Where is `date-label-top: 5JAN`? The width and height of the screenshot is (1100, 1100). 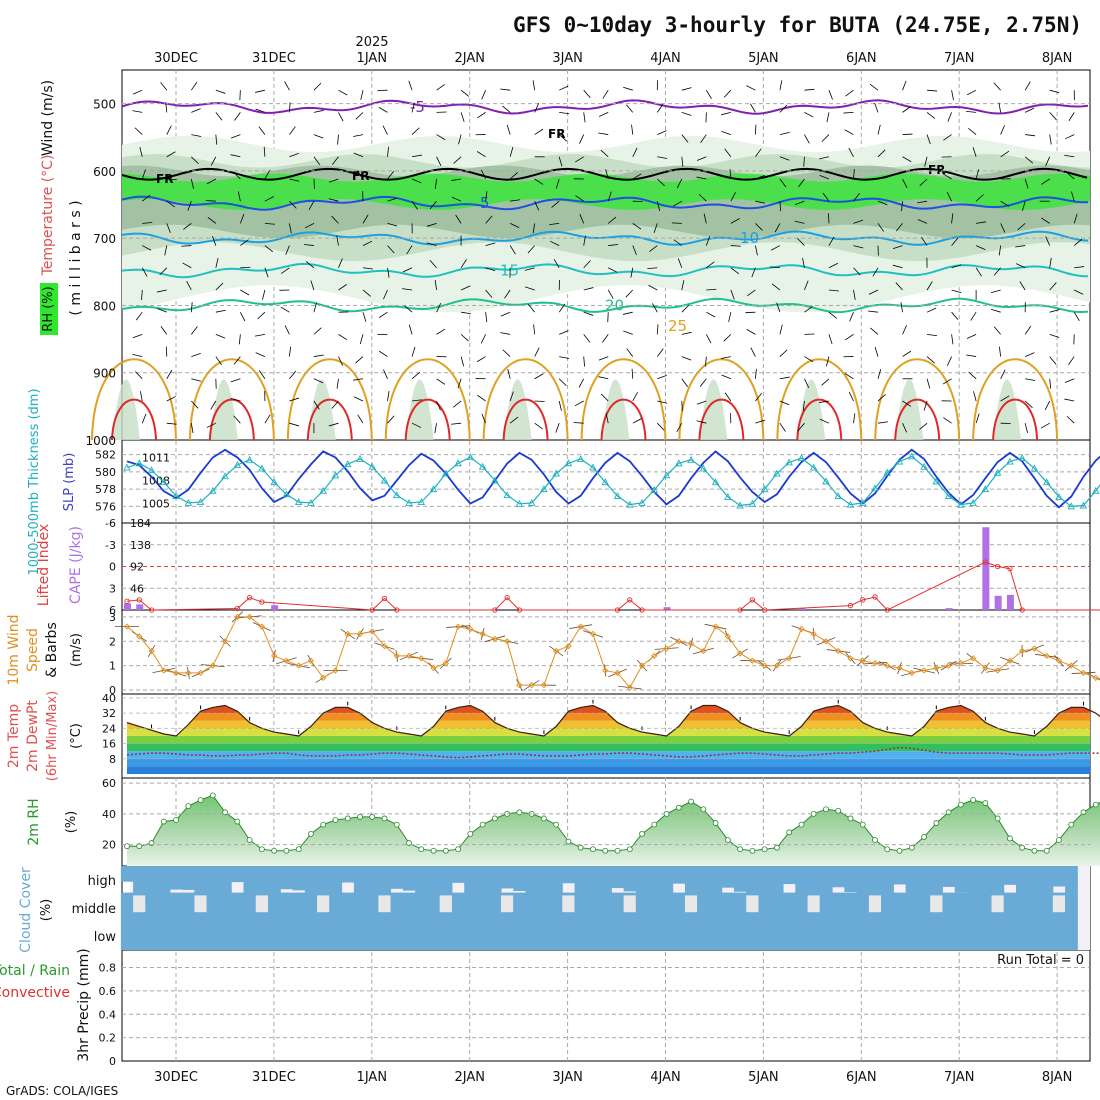 date-label-top: 5JAN is located at coordinates (763, 58).